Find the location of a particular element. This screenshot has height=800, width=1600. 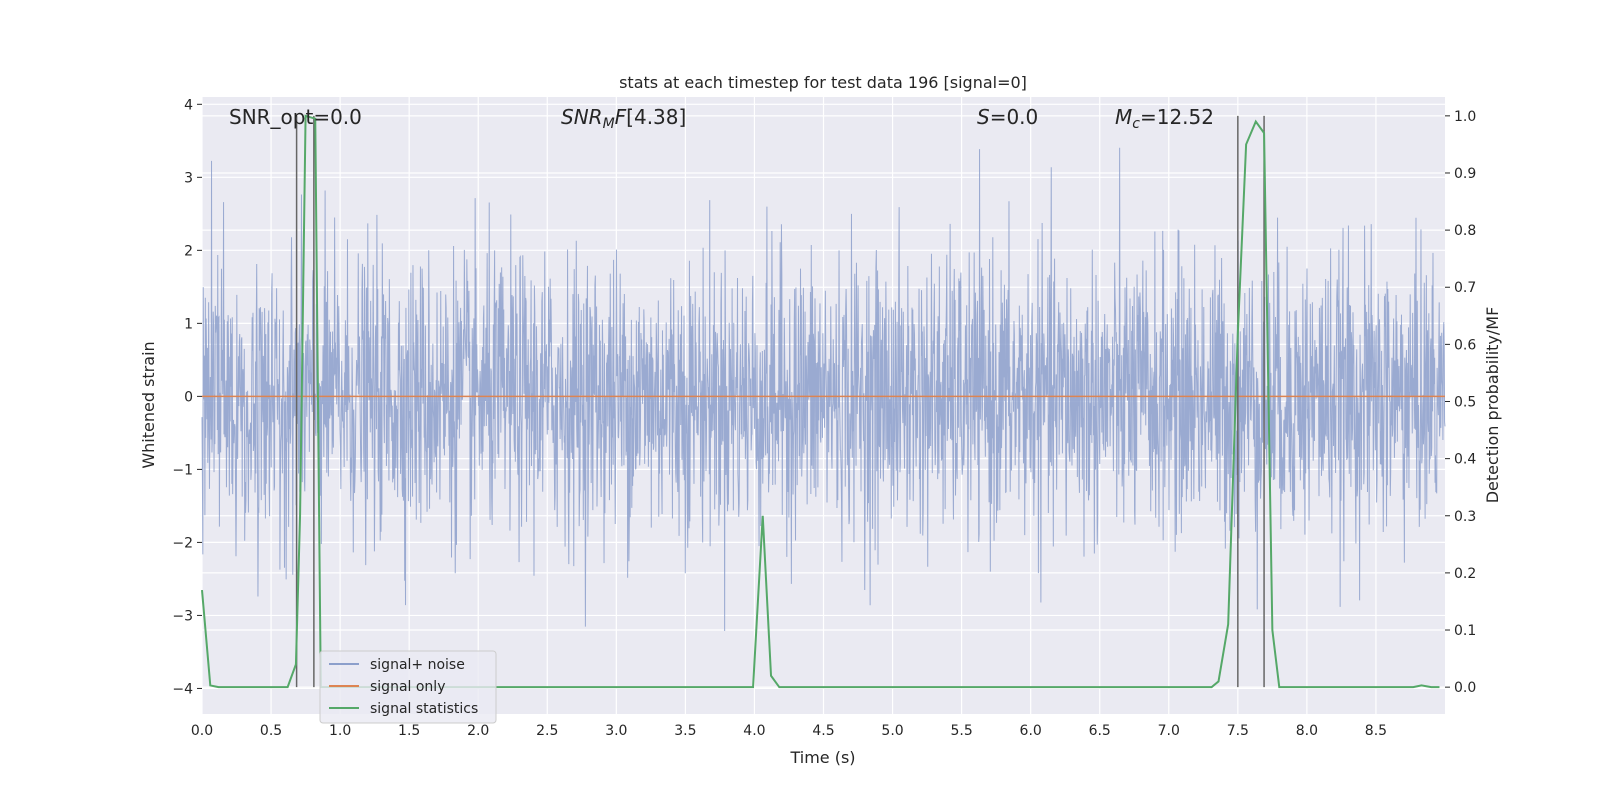

snr-mf-value: [4.38] is located at coordinates (656, 117).